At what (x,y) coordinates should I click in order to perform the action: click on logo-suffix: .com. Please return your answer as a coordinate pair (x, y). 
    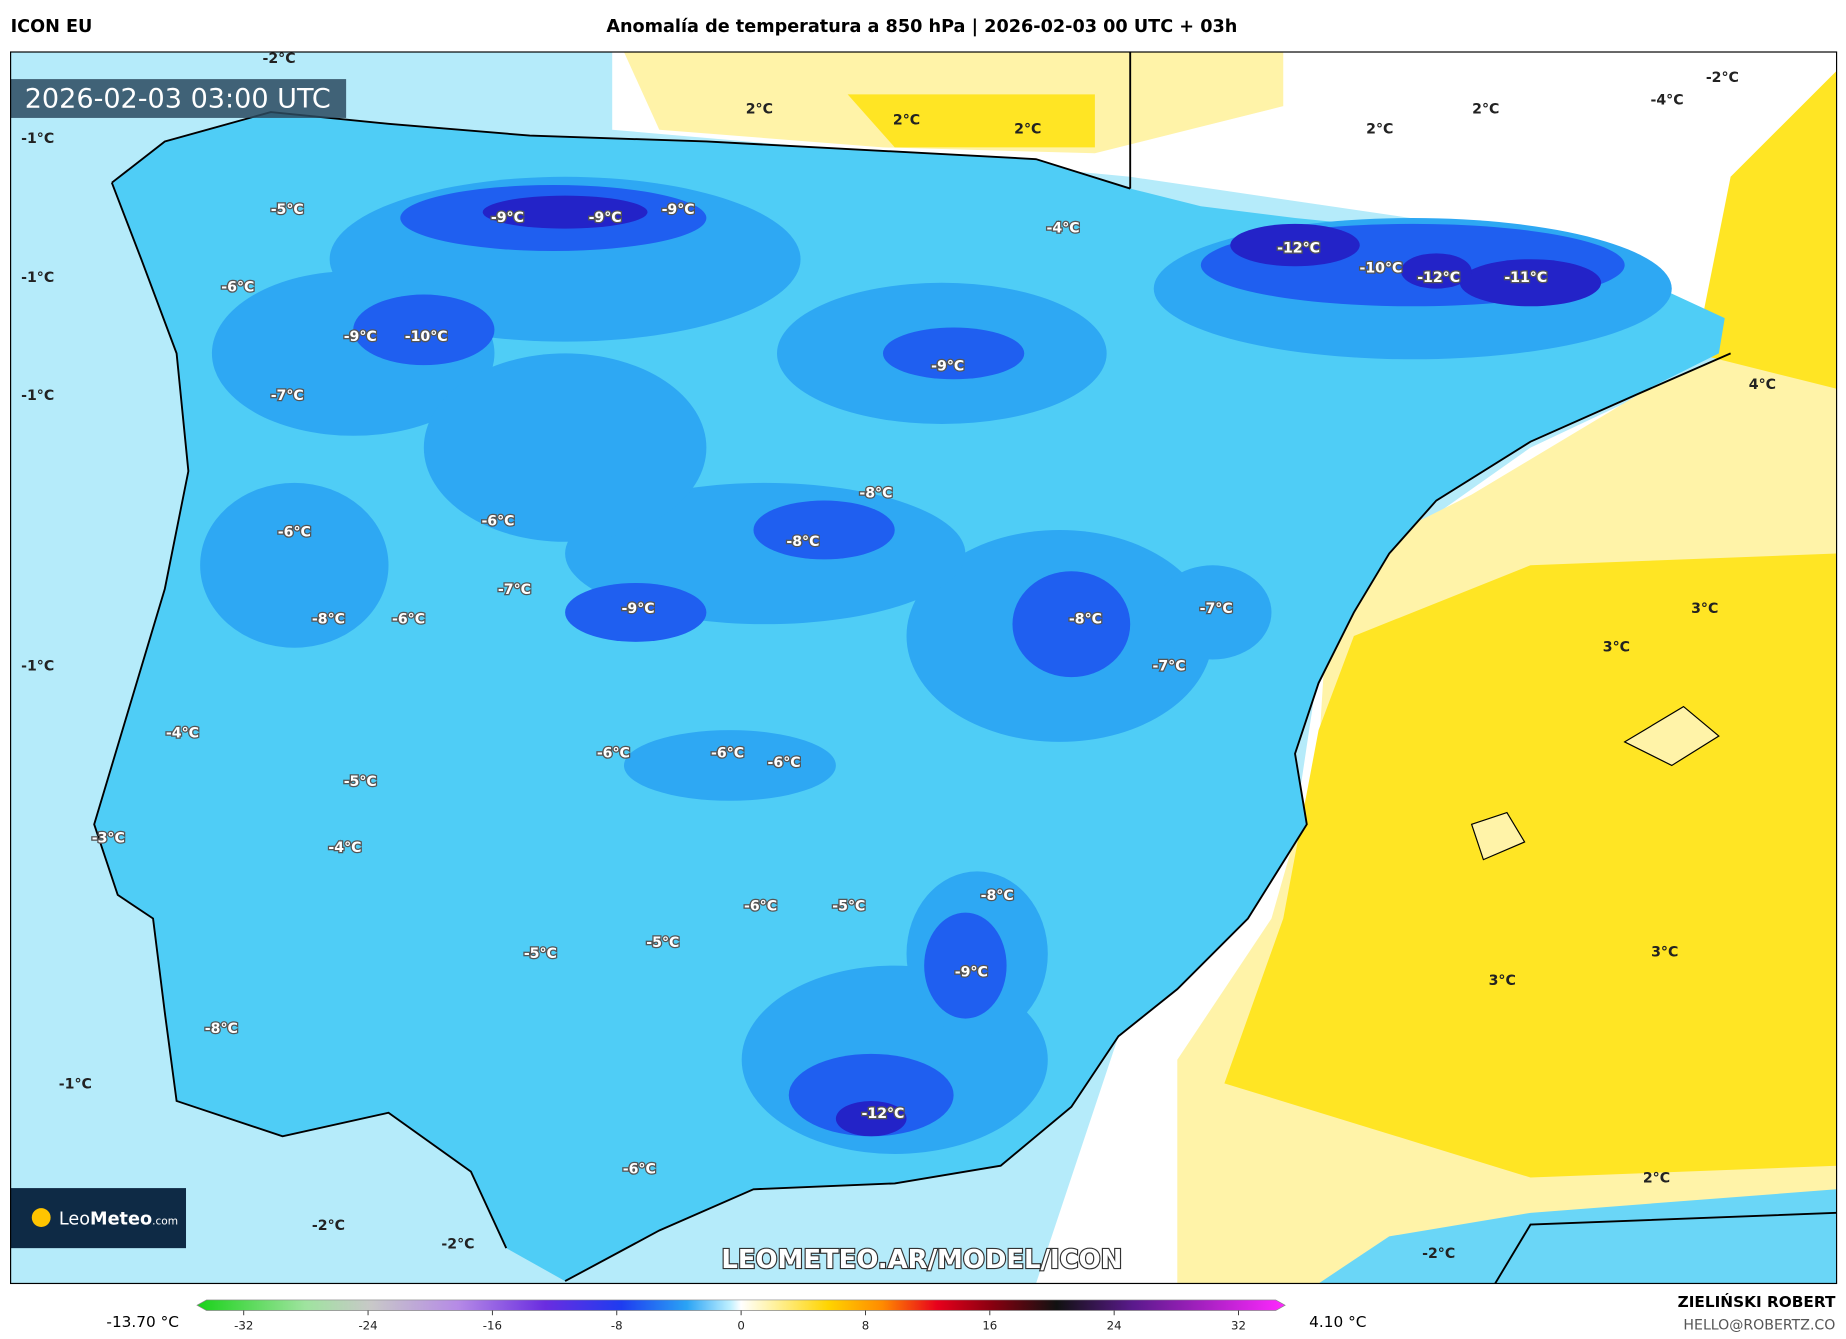
    Looking at the image, I should click on (165, 1222).